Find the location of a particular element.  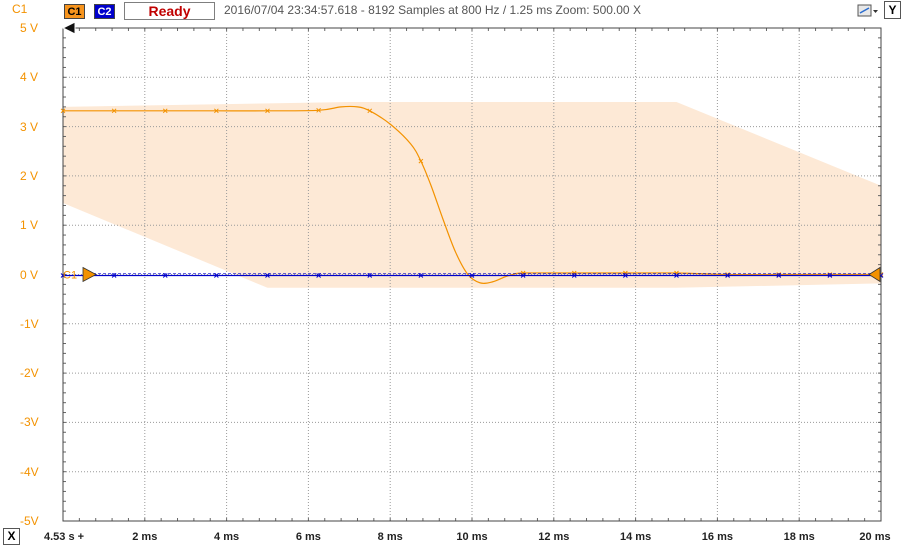

channel2-button: C2 is located at coordinates (104, 11).